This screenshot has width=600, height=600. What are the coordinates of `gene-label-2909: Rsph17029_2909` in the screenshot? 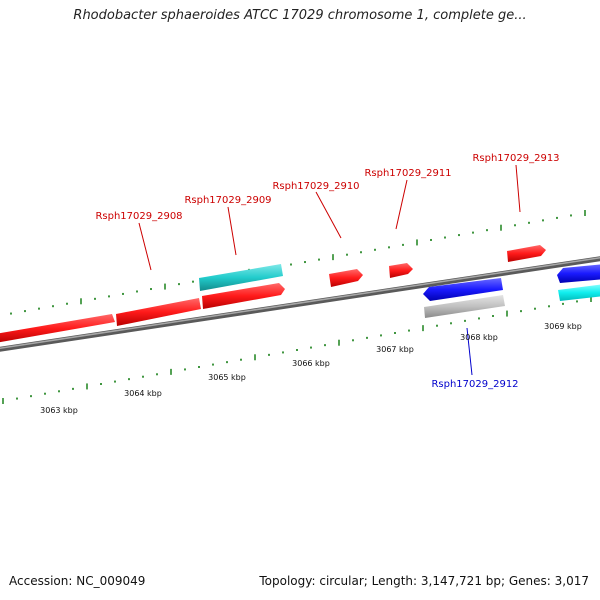 It's located at (227, 200).